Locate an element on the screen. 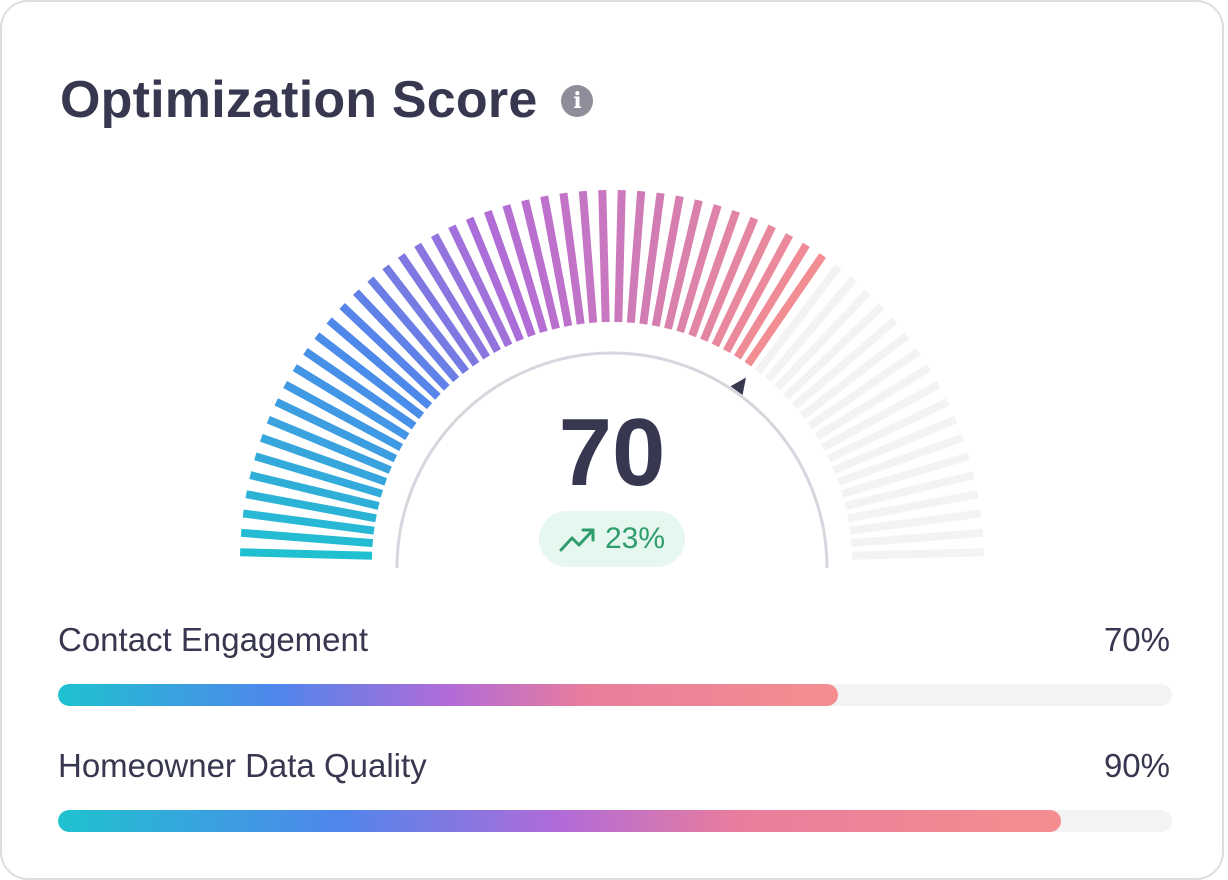  metric-value: 90% is located at coordinates (1136, 765).